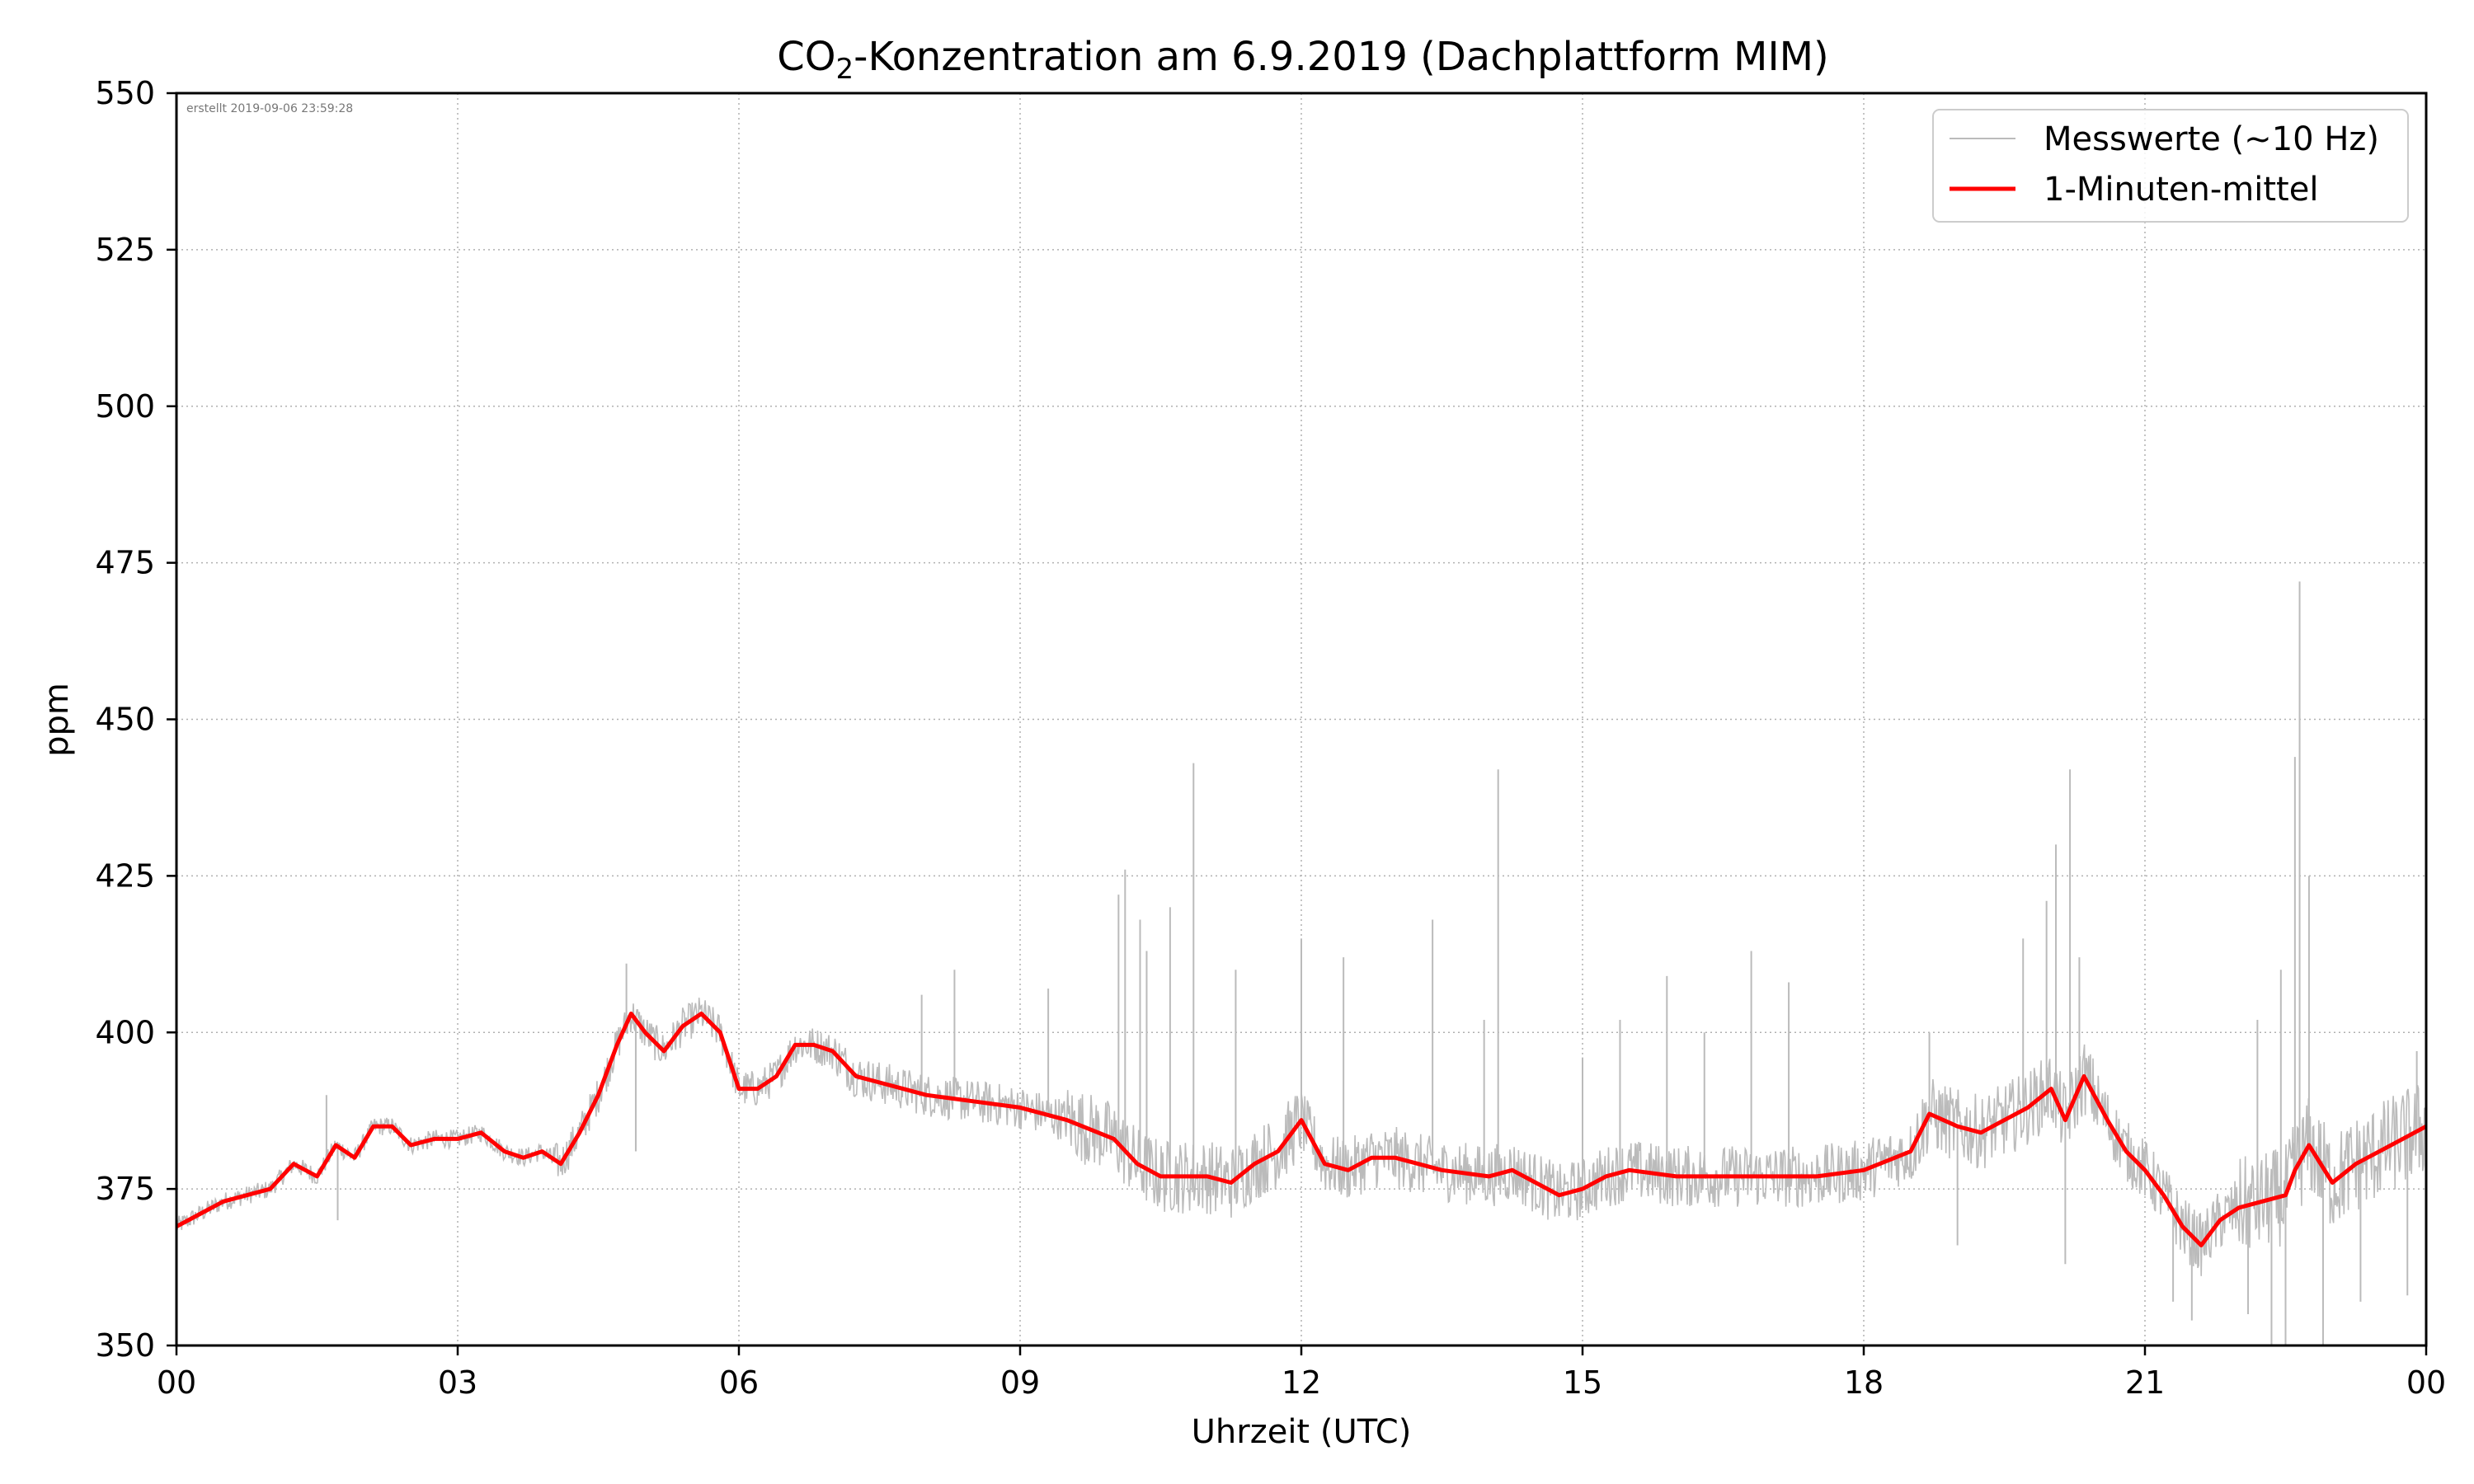 This screenshot has width=2474, height=1484. Describe the element at coordinates (125, 406) in the screenshot. I see `y-tick-label: 500` at that location.